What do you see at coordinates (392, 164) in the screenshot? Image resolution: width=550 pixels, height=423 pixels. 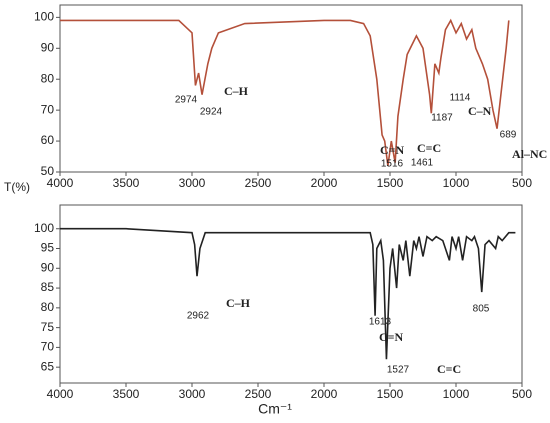 I see `peak-label: 1516` at bounding box center [392, 164].